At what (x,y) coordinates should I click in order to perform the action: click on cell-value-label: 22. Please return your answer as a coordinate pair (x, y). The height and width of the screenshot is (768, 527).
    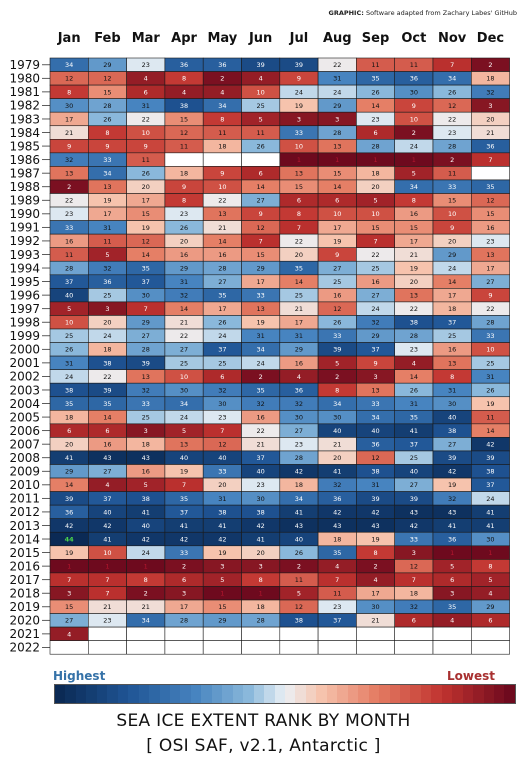
    Looking at the image, I should click on (261, 431).